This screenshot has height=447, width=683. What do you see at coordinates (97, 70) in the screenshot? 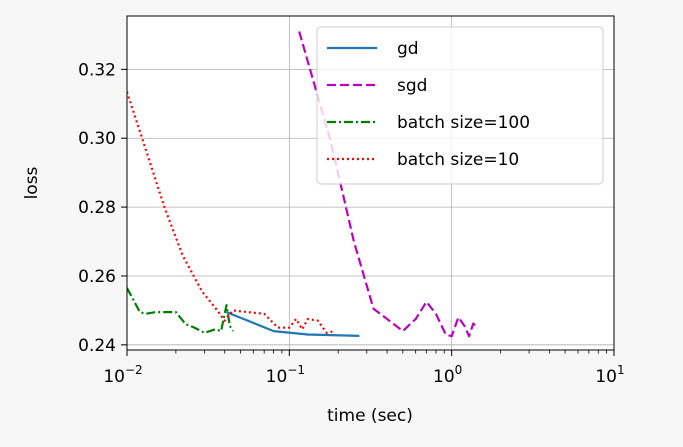
I see `y-tick-label: 0.32` at bounding box center [97, 70].